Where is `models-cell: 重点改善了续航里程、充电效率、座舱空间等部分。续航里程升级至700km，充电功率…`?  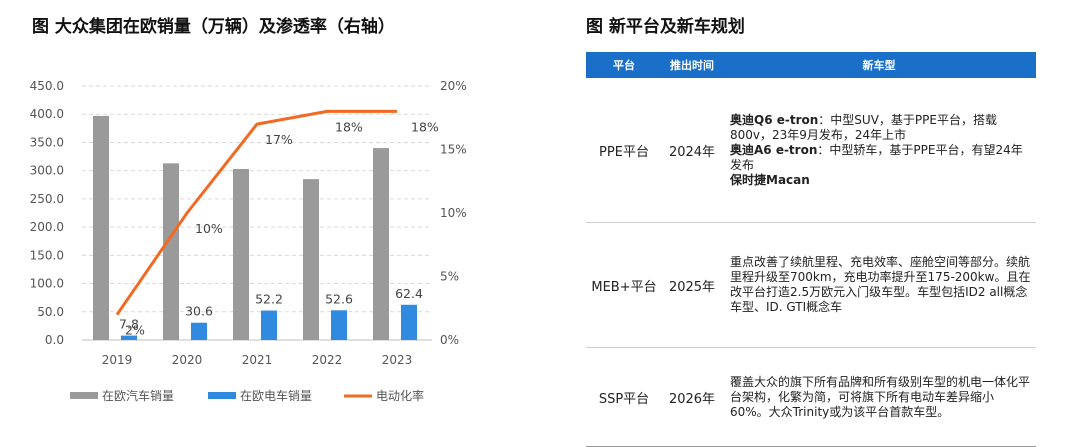
models-cell: 重点改善了续航里程、充电效率、座舱空间等部分。续航里程升级至700km，充电功率… is located at coordinates (879, 285).